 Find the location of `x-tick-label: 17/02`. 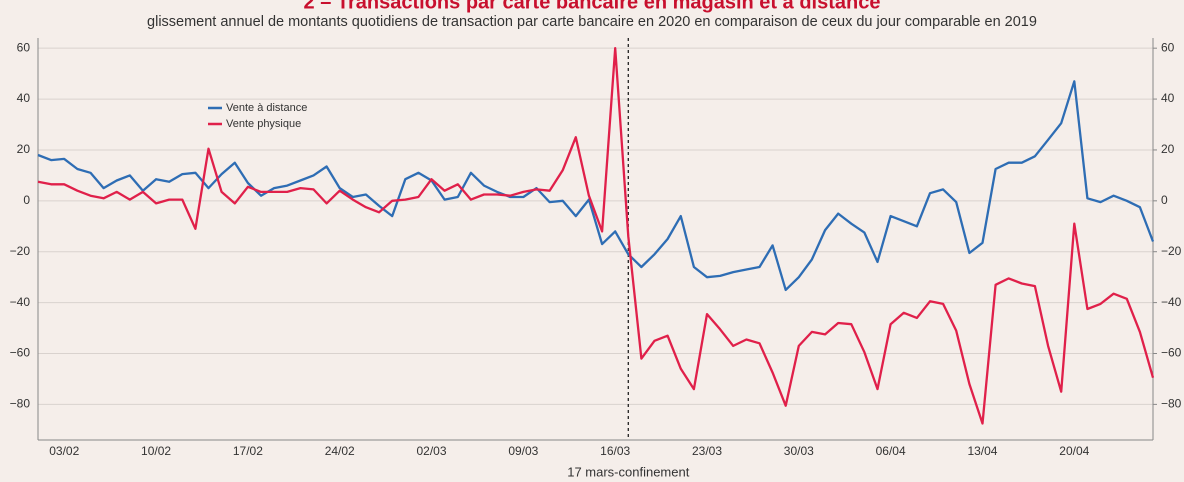

x-tick-label: 17/02 is located at coordinates (248, 451).